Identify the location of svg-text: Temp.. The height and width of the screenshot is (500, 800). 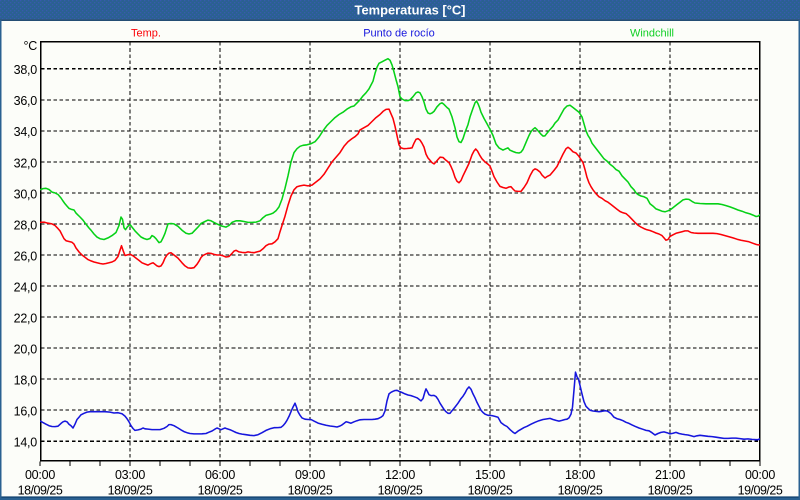
(146, 34).